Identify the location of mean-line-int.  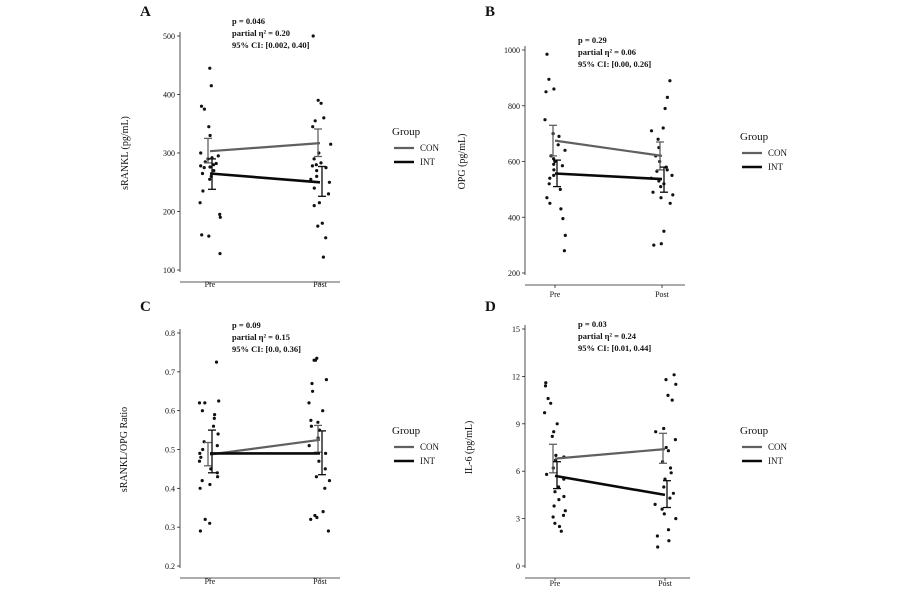
(265, 178).